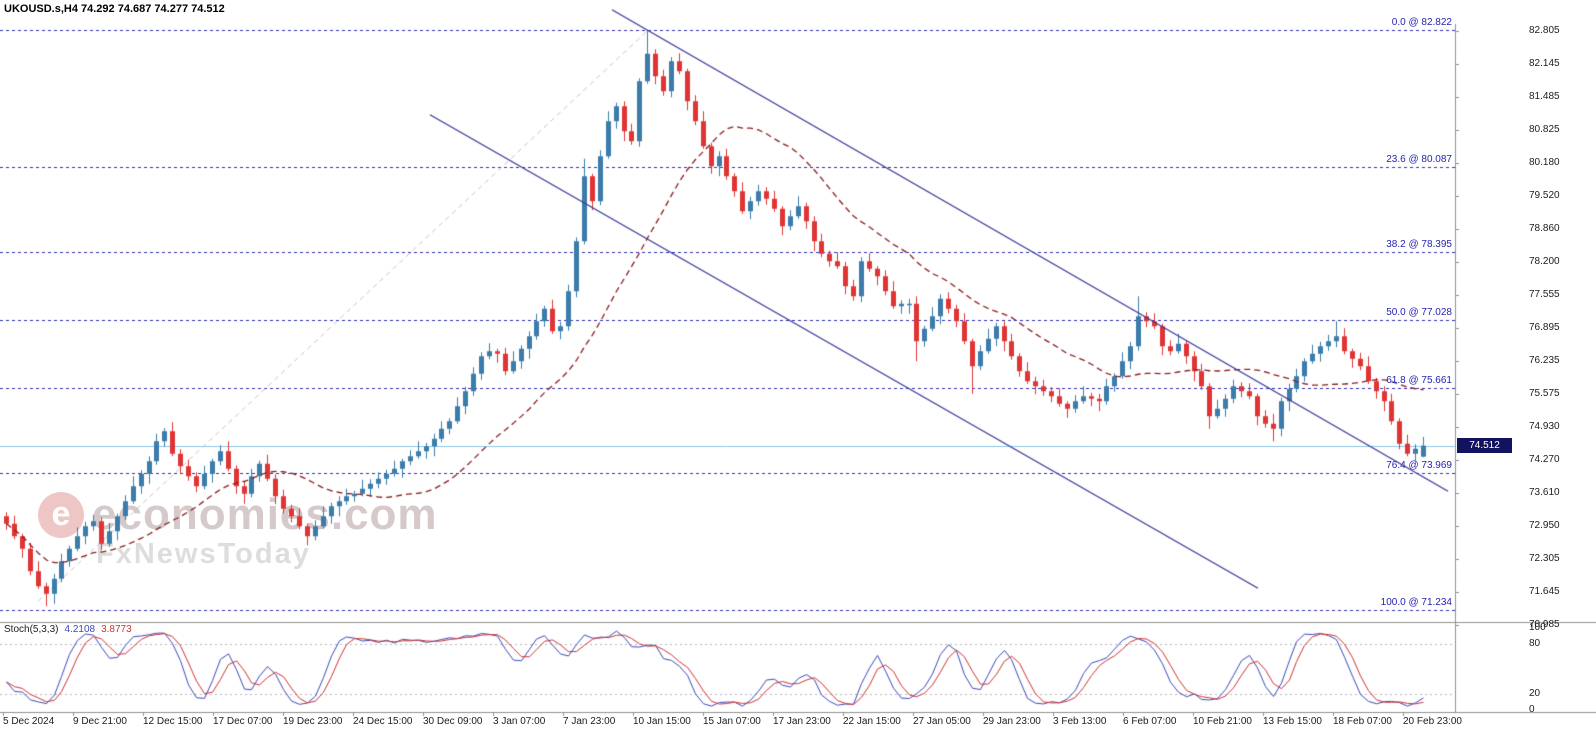 The image size is (1596, 743). What do you see at coordinates (31, 629) in the screenshot?
I see `stoch-label: Stoch(5,3,3)` at bounding box center [31, 629].